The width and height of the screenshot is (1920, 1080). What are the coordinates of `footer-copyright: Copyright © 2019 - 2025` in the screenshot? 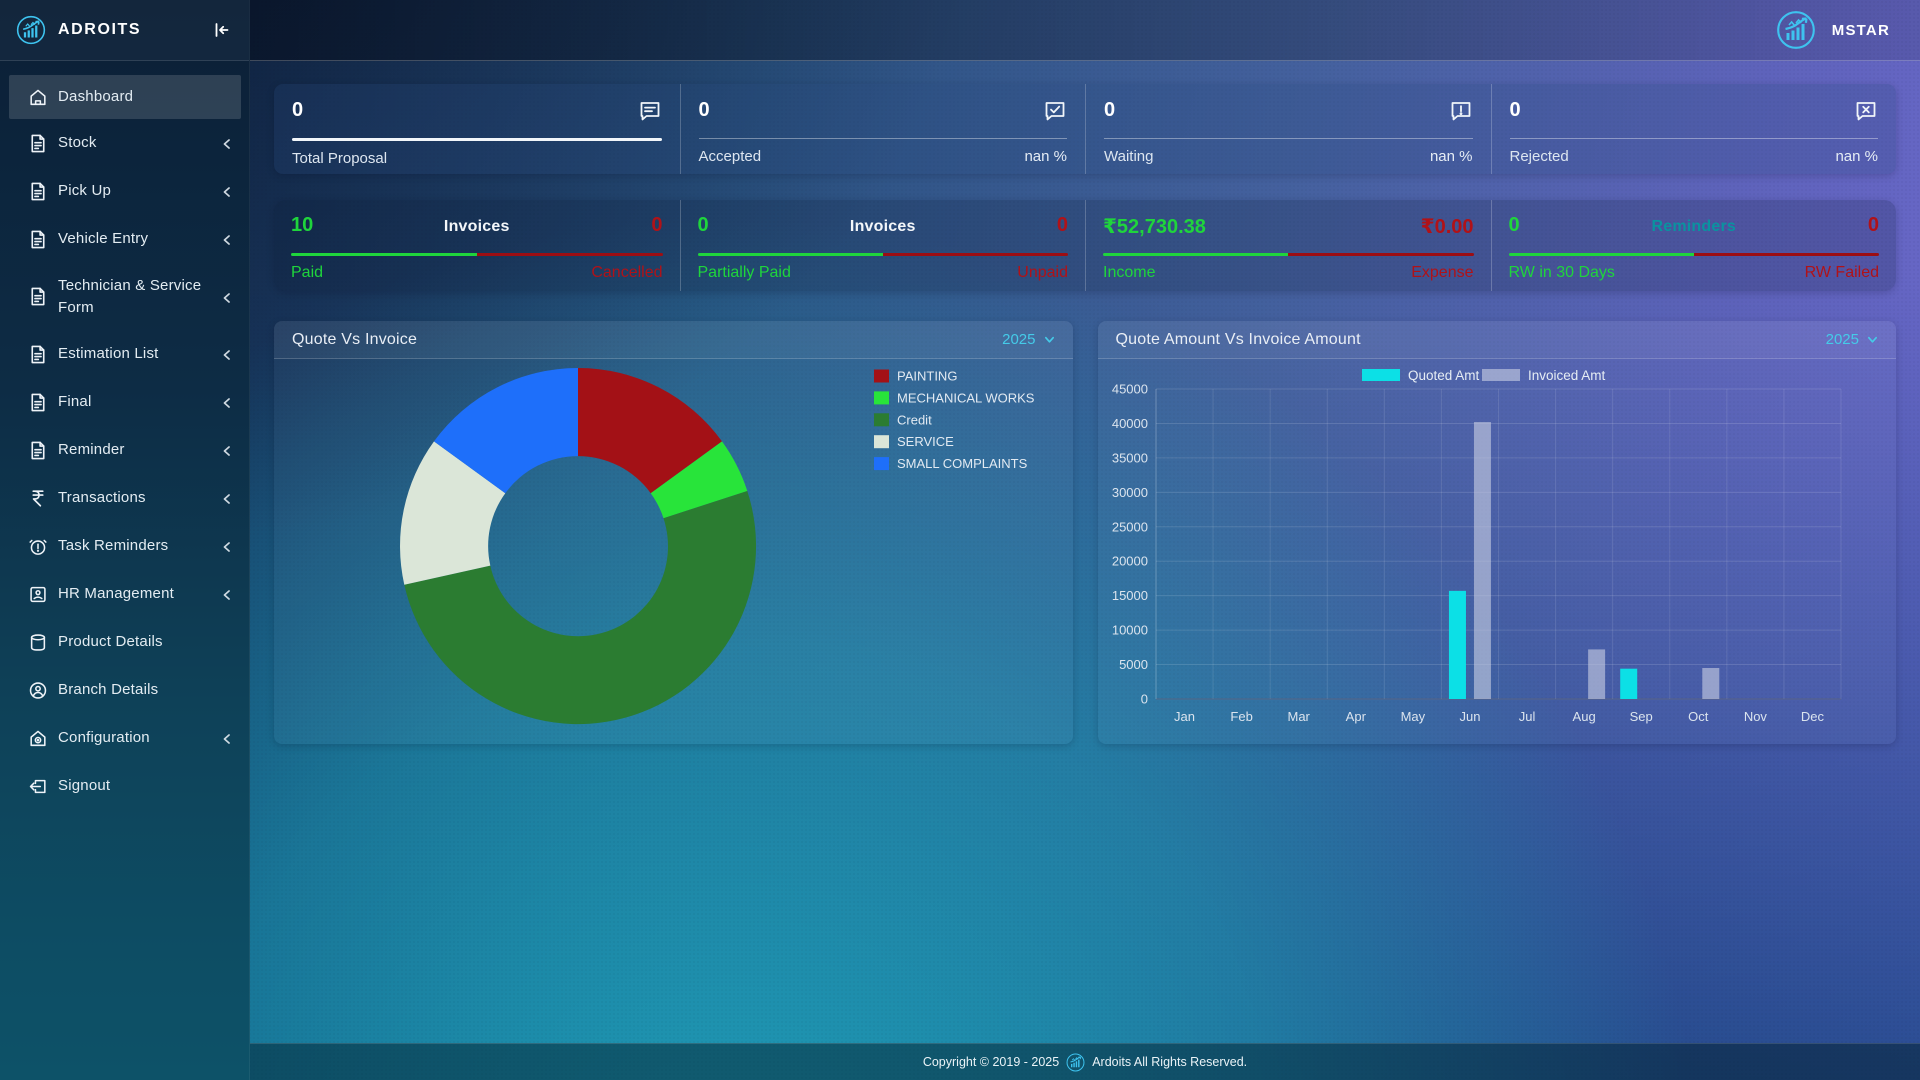 It's located at (991, 1062).